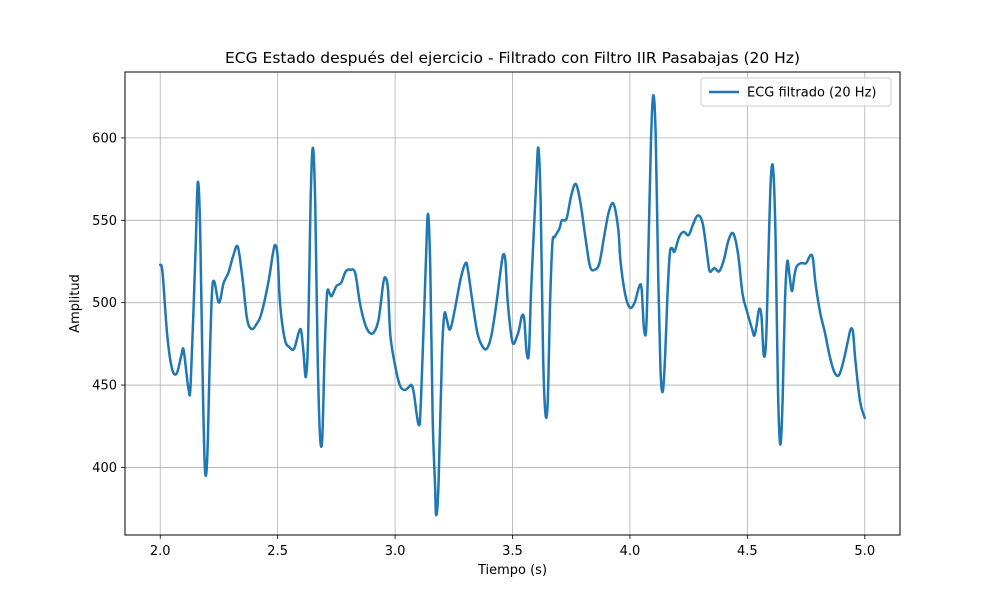 Image resolution: width=1000 pixels, height=600 pixels. What do you see at coordinates (104, 468) in the screenshot?
I see `y-tick-label: 400` at bounding box center [104, 468].